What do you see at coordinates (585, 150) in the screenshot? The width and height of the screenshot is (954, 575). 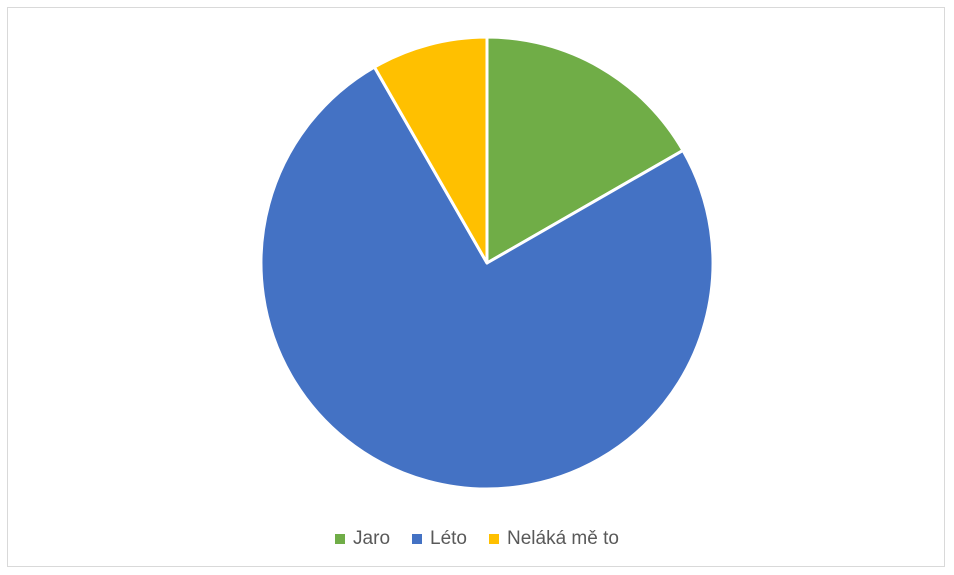 I see `pie-slice-jaro` at bounding box center [585, 150].